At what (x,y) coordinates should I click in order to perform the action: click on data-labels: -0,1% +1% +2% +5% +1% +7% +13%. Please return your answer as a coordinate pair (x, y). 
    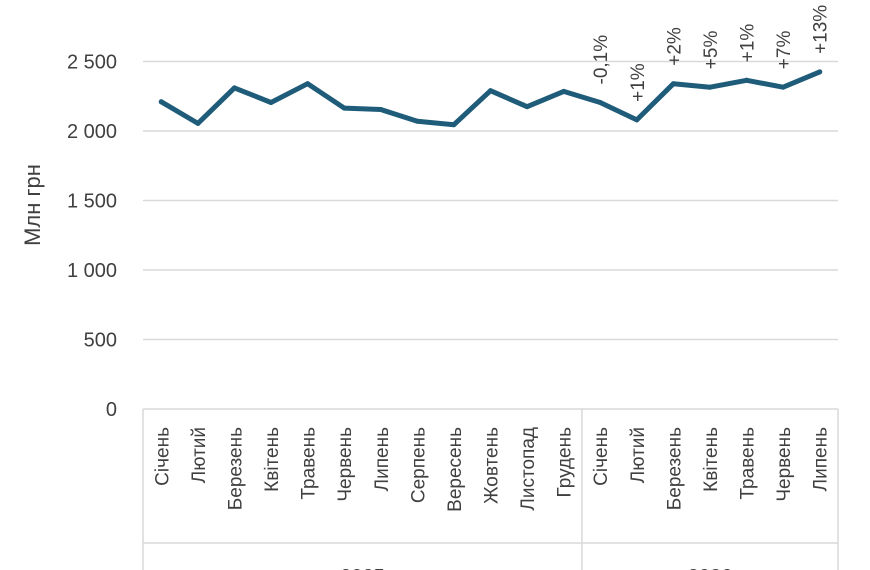
    Looking at the image, I should click on (711, 53).